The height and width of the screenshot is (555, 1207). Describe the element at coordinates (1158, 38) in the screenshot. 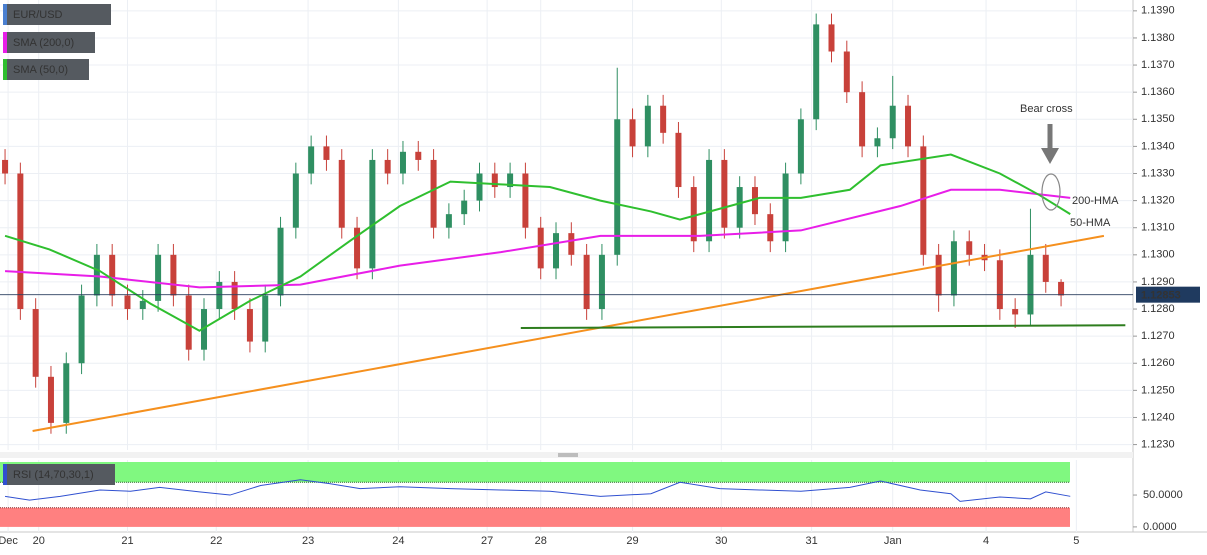

I see `y-tick-label: 1.1380` at that location.